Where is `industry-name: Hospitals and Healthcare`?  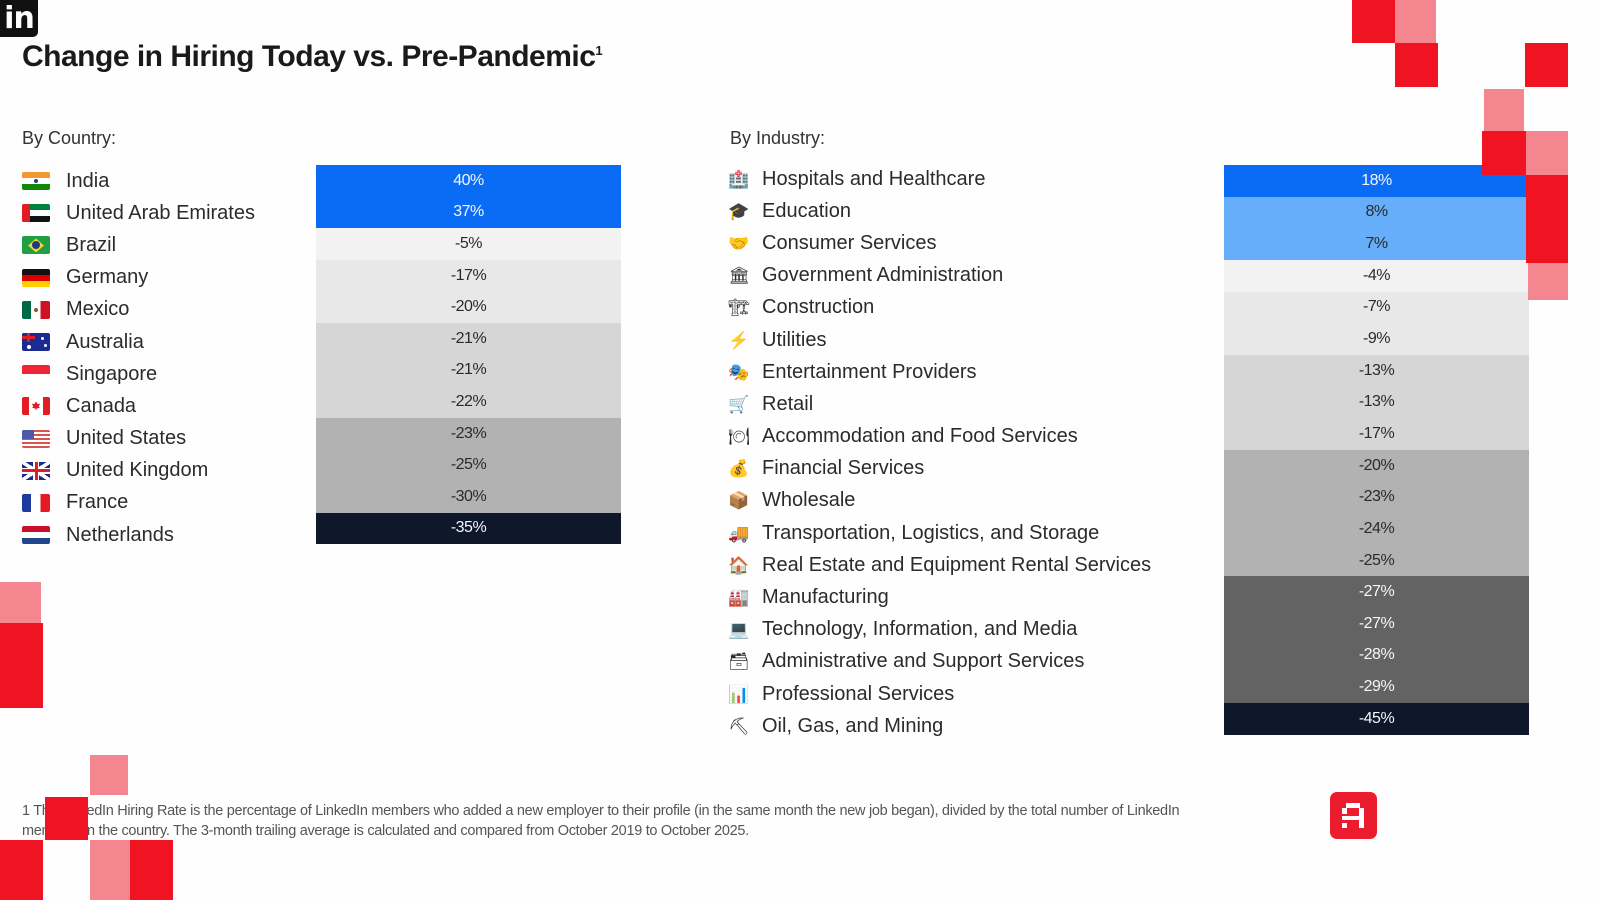 industry-name: Hospitals and Healthcare is located at coordinates (874, 178).